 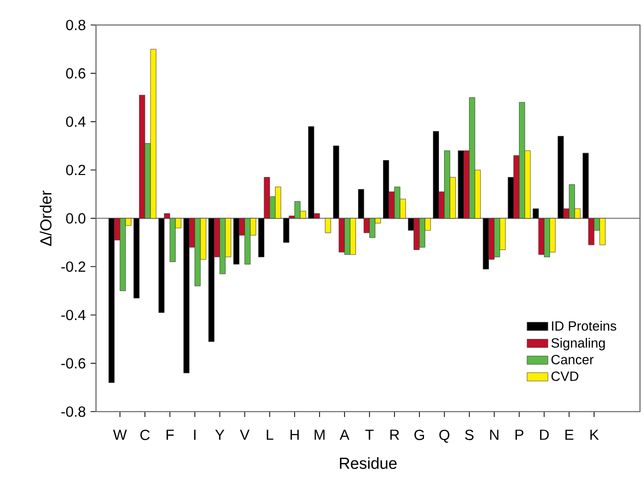 What do you see at coordinates (419, 435) in the screenshot?
I see `x-tick-label: G` at bounding box center [419, 435].